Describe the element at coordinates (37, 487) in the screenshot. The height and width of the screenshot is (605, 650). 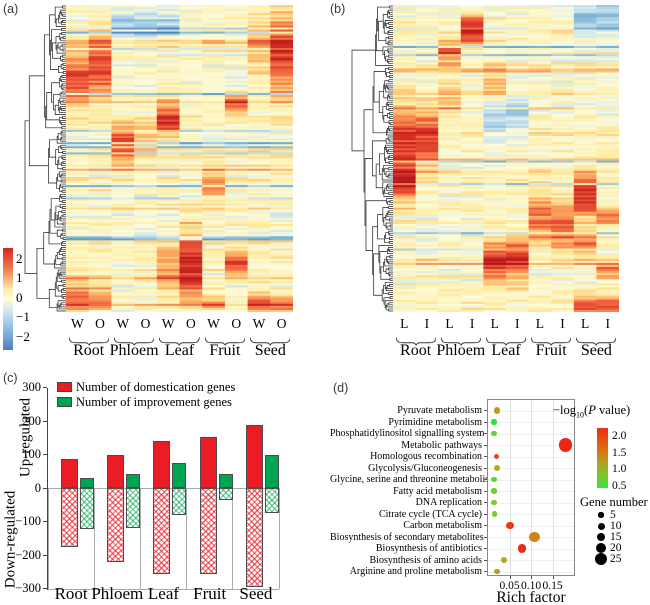
I see `y-axis-tick-label: 0` at that location.